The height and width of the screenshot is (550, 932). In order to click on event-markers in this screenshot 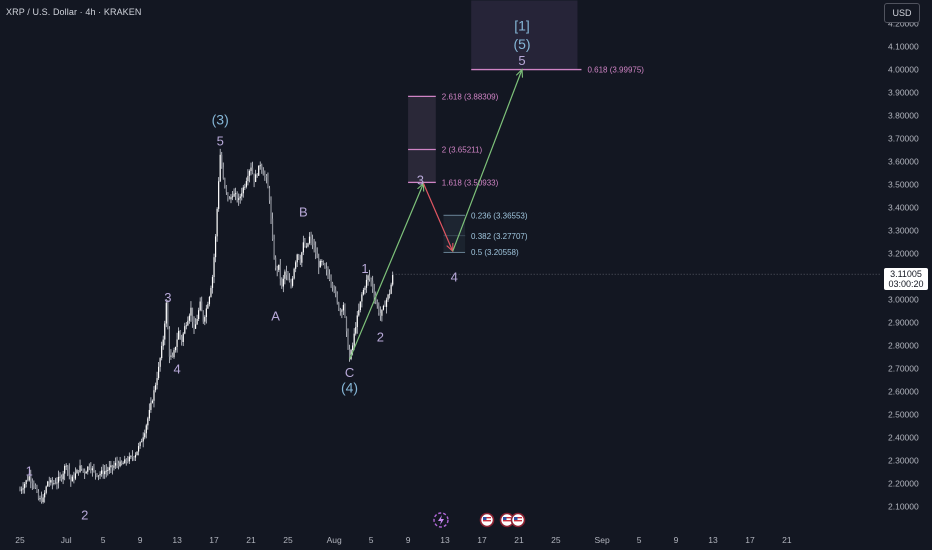, I will do `click(479, 520)`.